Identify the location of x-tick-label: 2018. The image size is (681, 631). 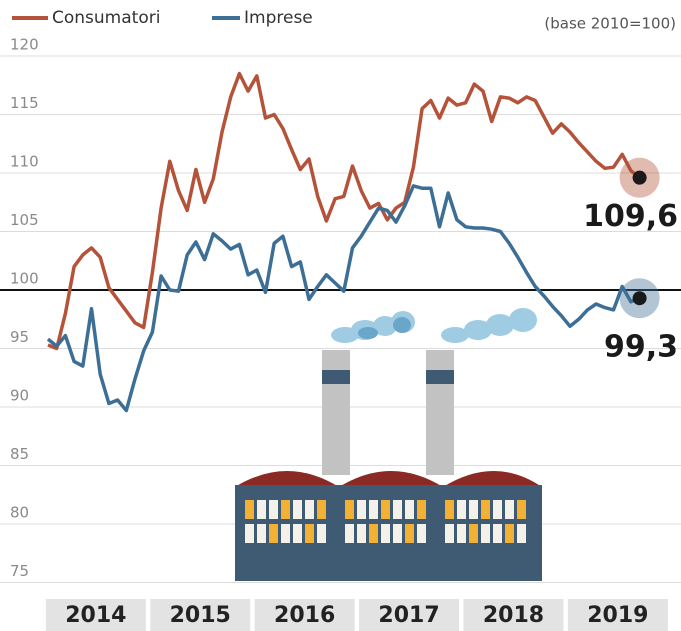
(513, 615).